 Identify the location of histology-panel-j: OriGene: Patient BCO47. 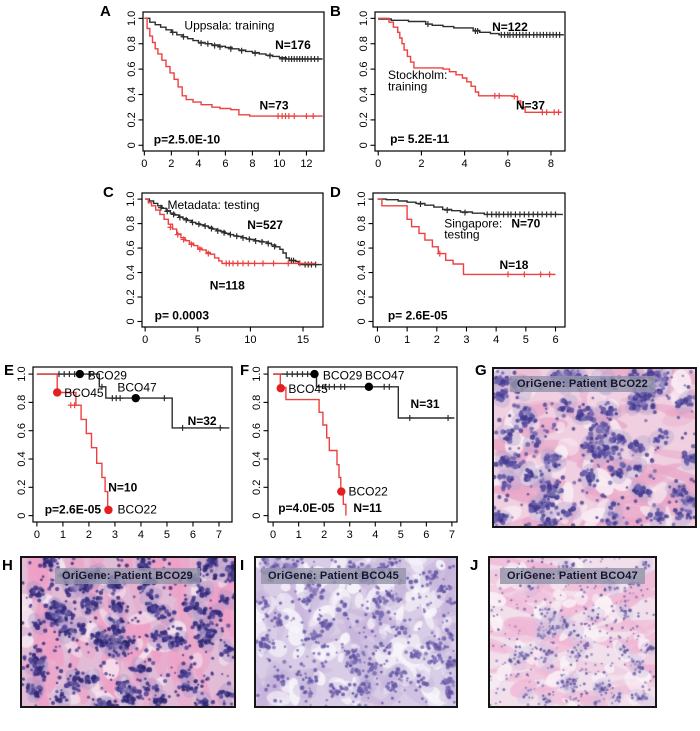
(572, 632).